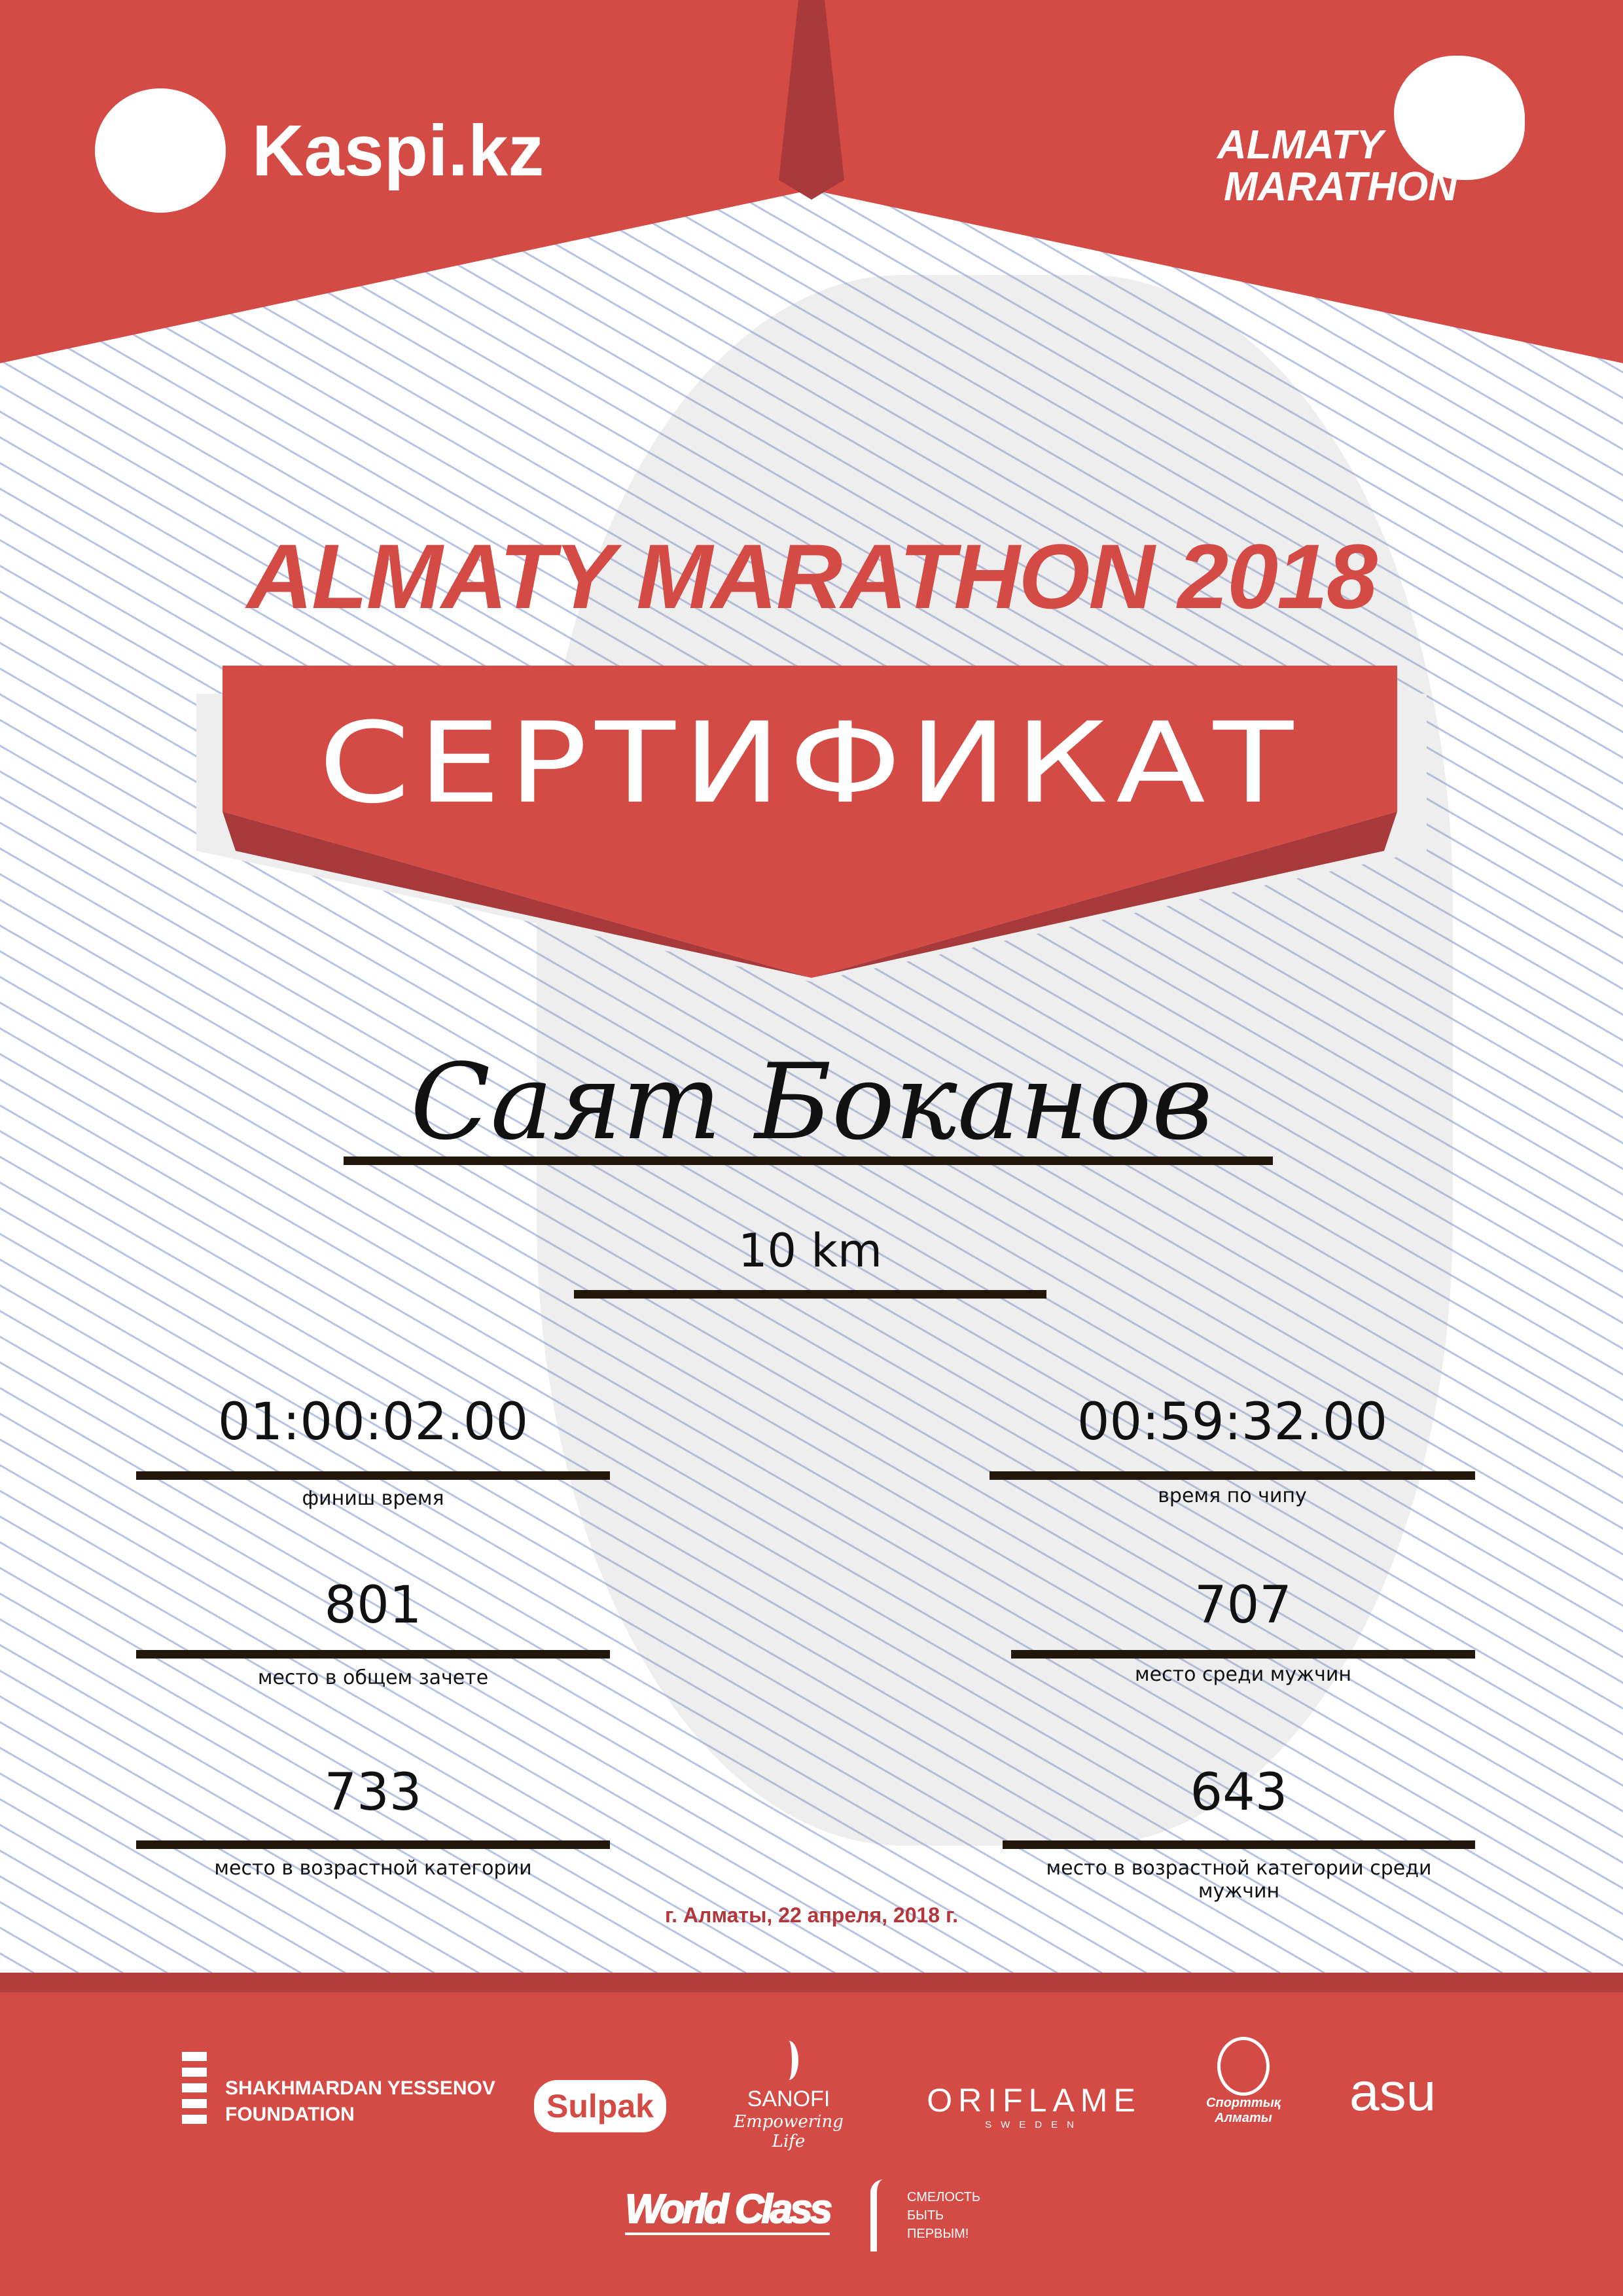 This screenshot has height=2296, width=1623. What do you see at coordinates (1232, 1475) in the screenshot?
I see `chip-time-line` at bounding box center [1232, 1475].